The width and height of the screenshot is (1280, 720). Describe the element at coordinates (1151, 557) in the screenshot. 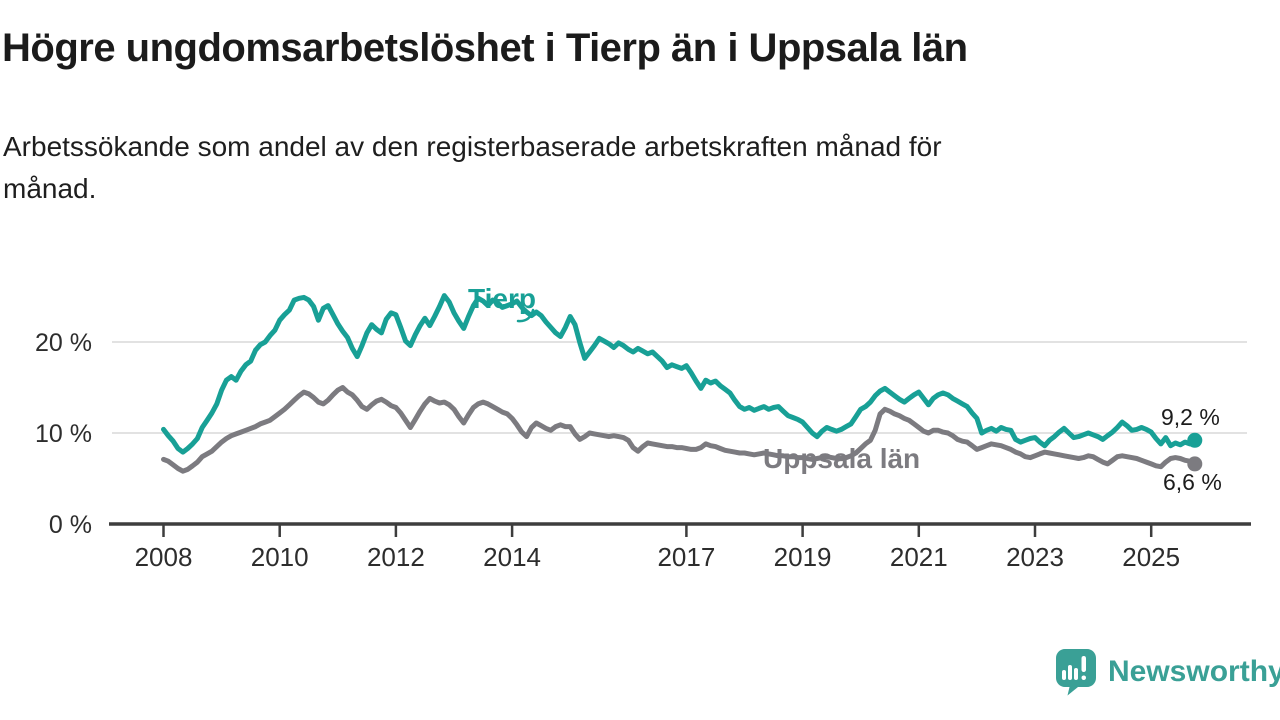

I see `x-axis-label-2025: 2025` at that location.